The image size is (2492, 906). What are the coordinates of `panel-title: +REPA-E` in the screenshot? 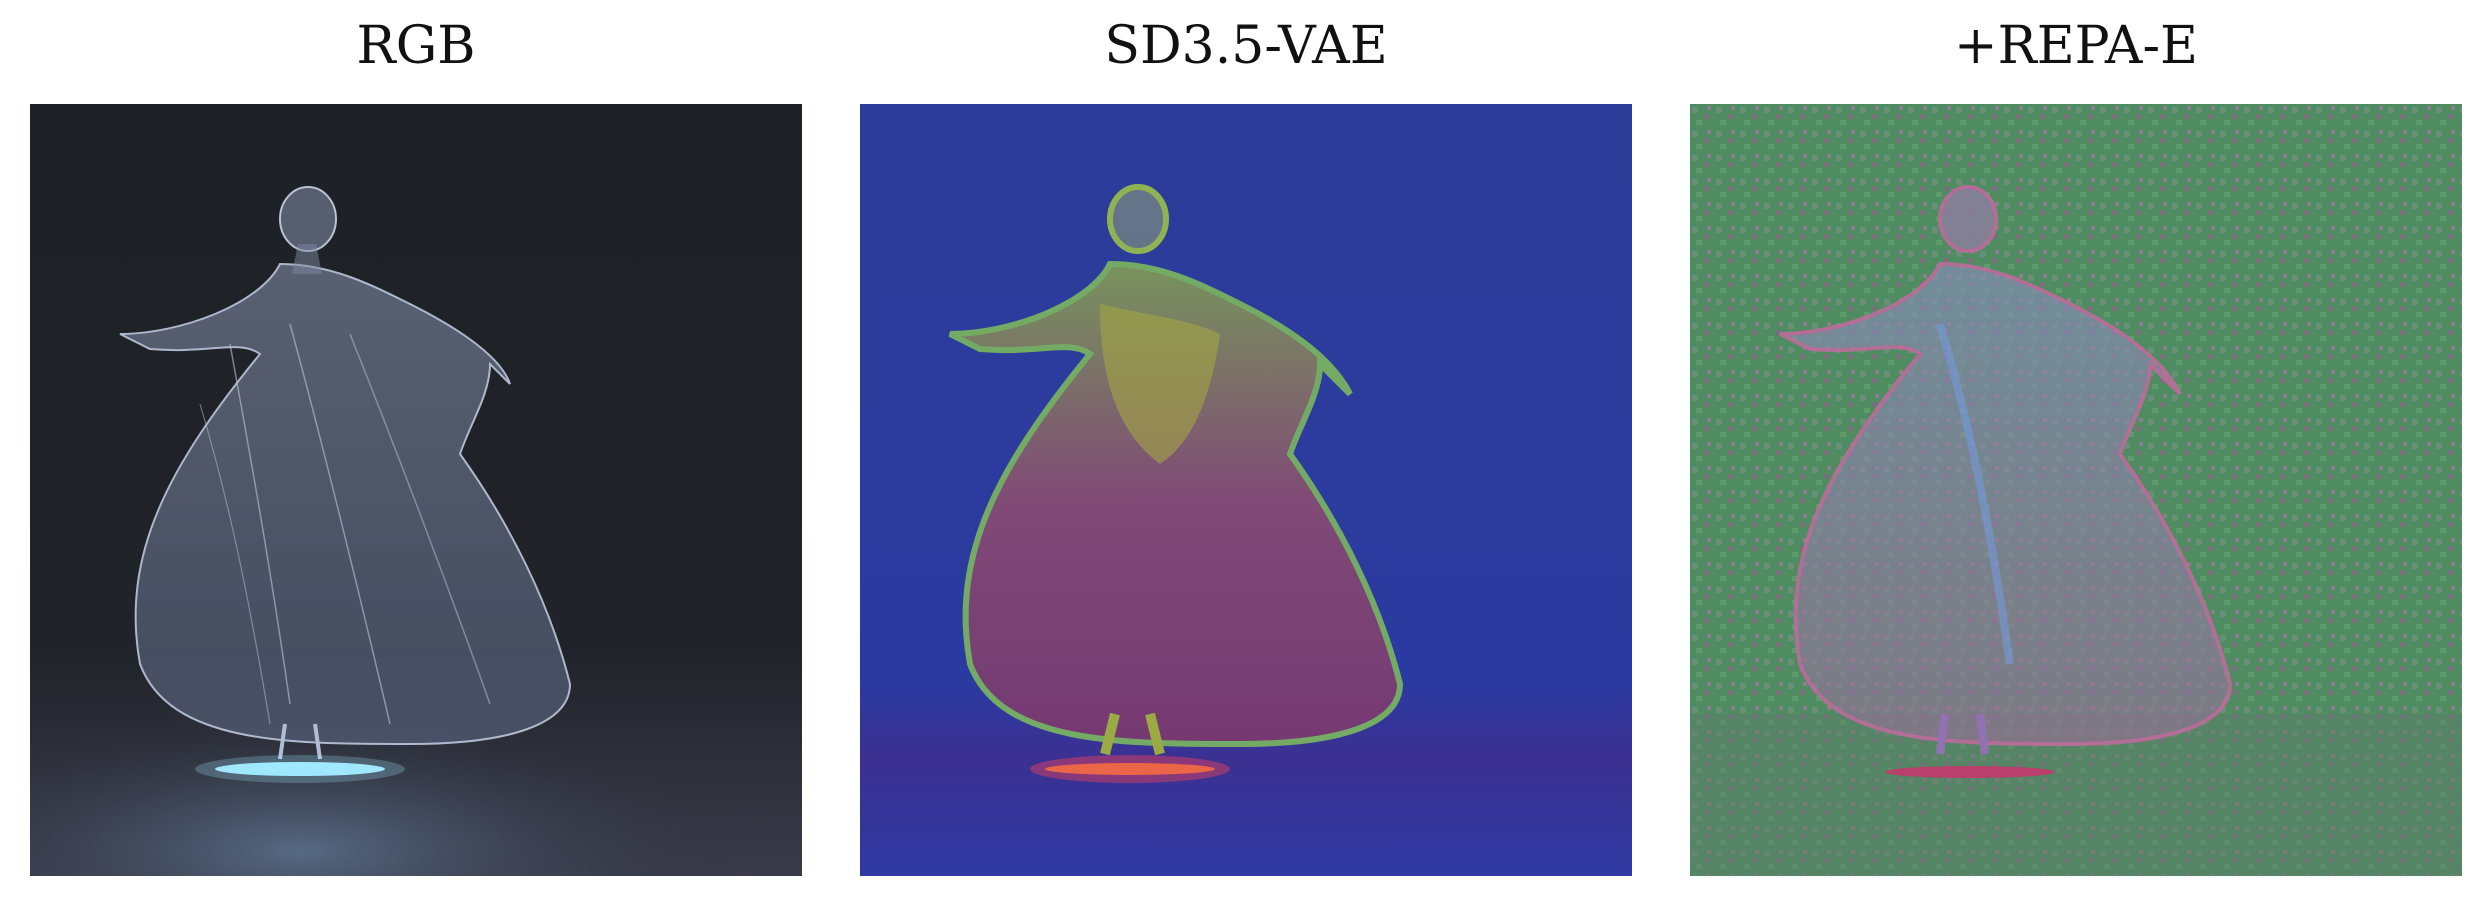 It's located at (2076, 46).